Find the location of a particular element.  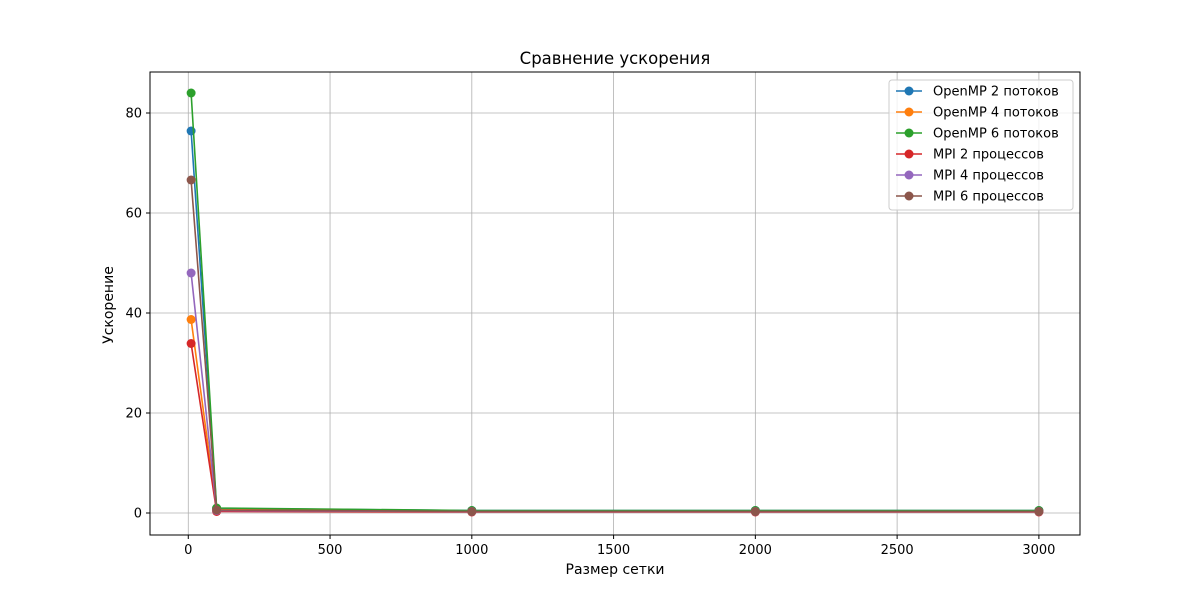

y-tick-label: 40 is located at coordinates (133, 314).